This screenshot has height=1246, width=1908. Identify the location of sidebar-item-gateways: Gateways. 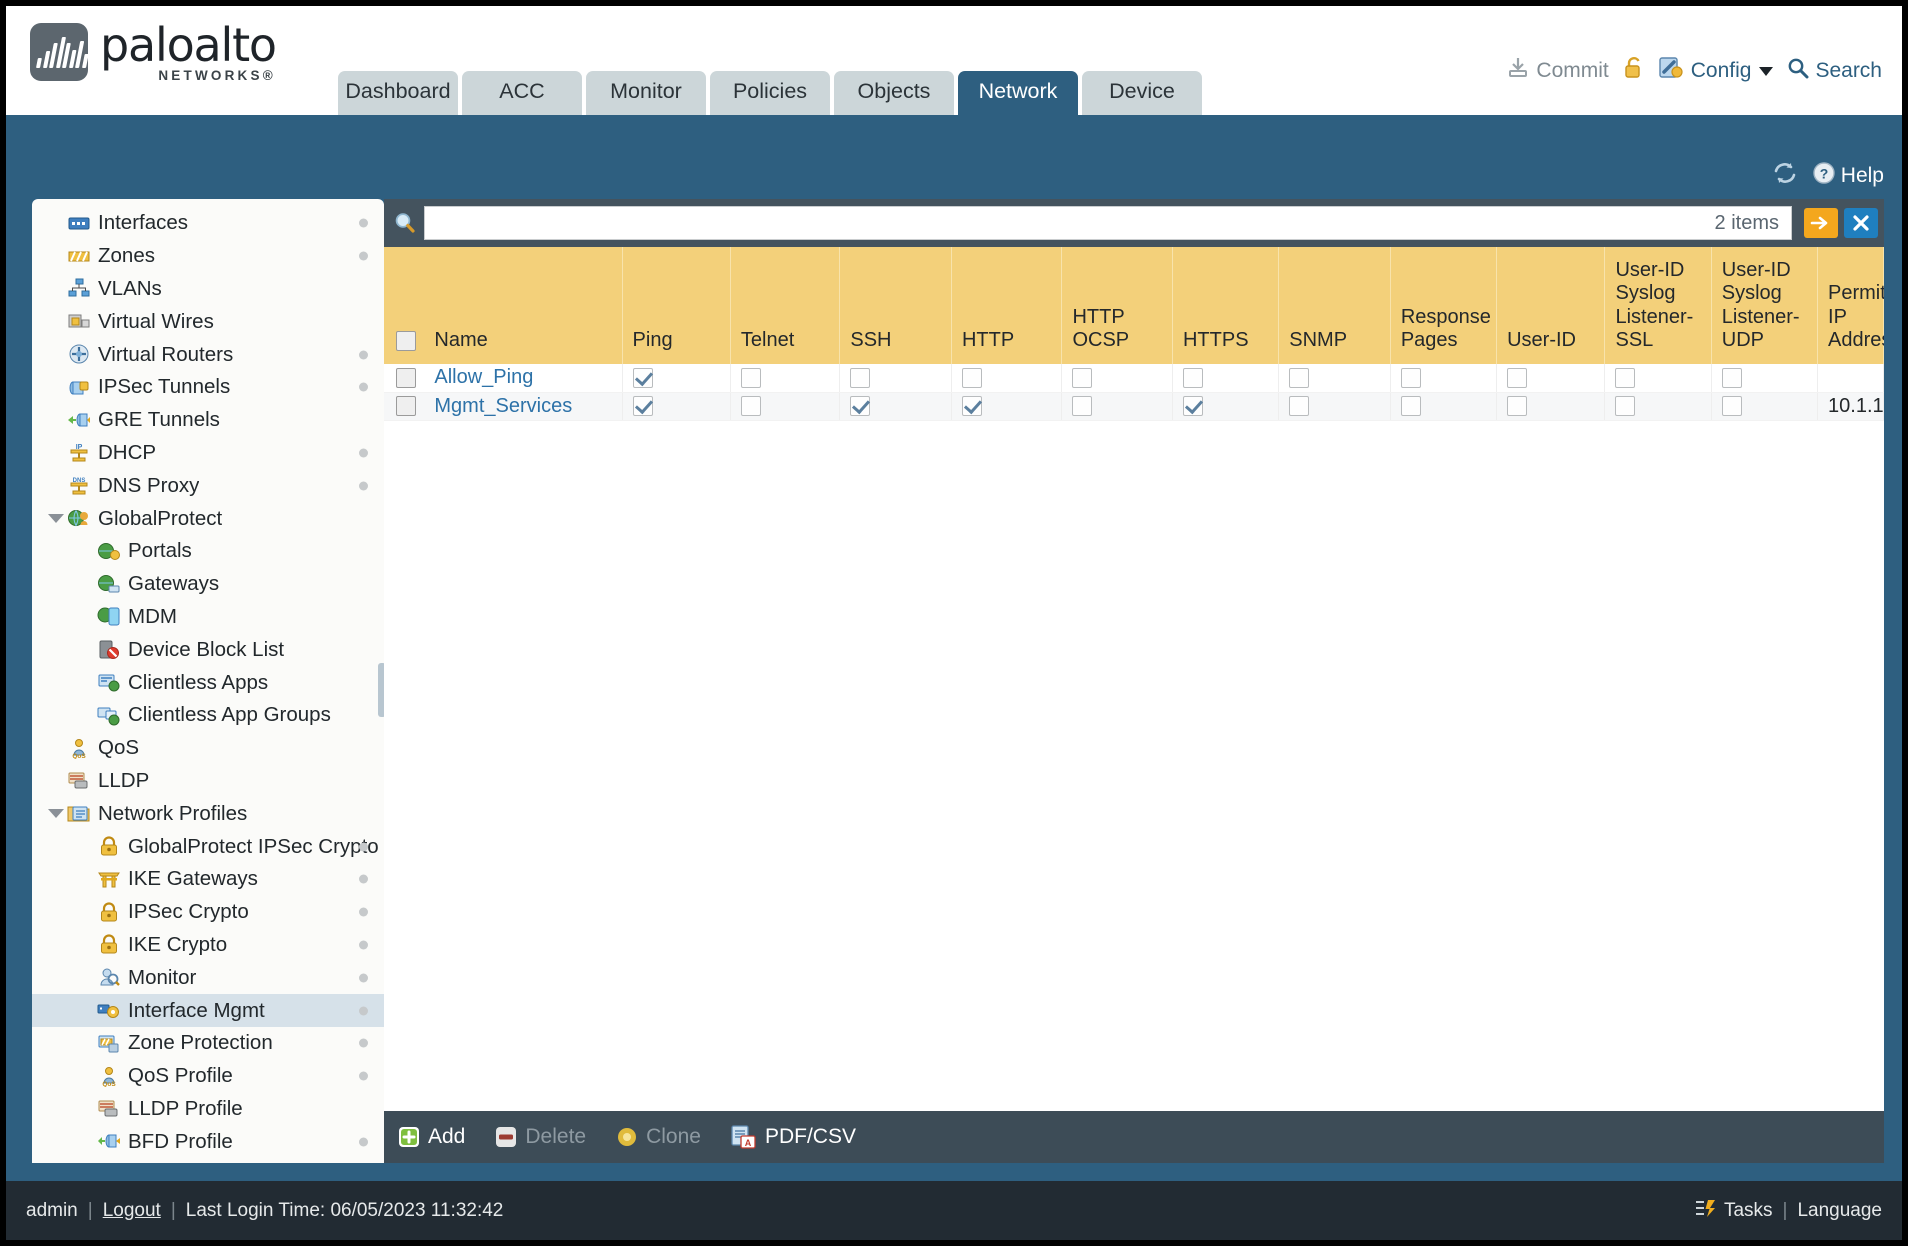
(208, 584).